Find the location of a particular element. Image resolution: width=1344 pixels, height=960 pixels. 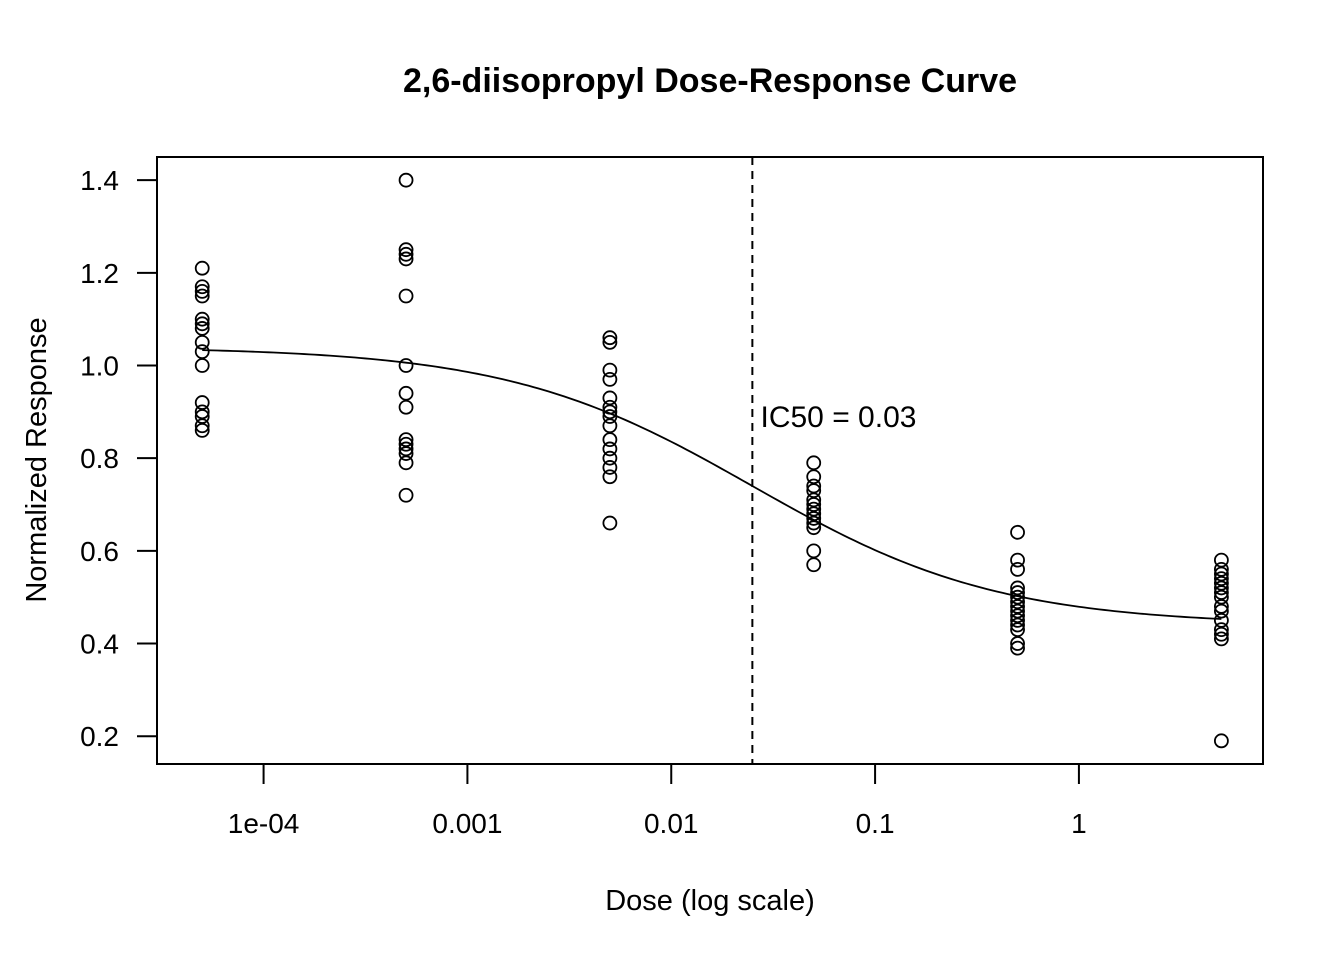

x-tick-label: 1e-04 is located at coordinates (264, 823).